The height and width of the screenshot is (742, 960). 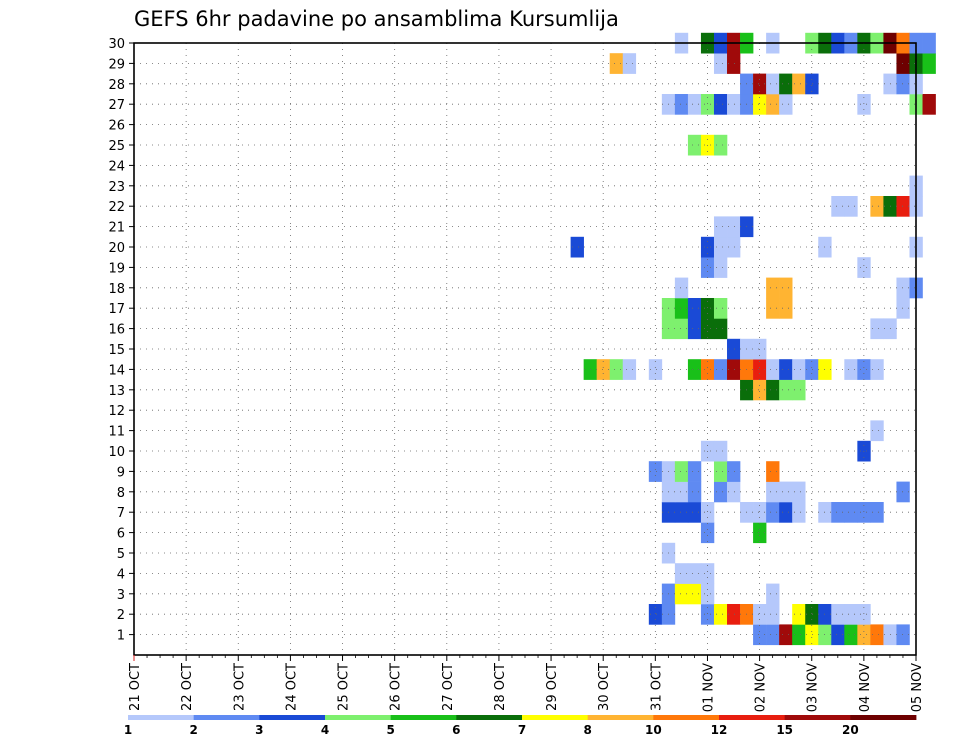 I want to click on y-tick-label: 21, so click(x=116, y=228).